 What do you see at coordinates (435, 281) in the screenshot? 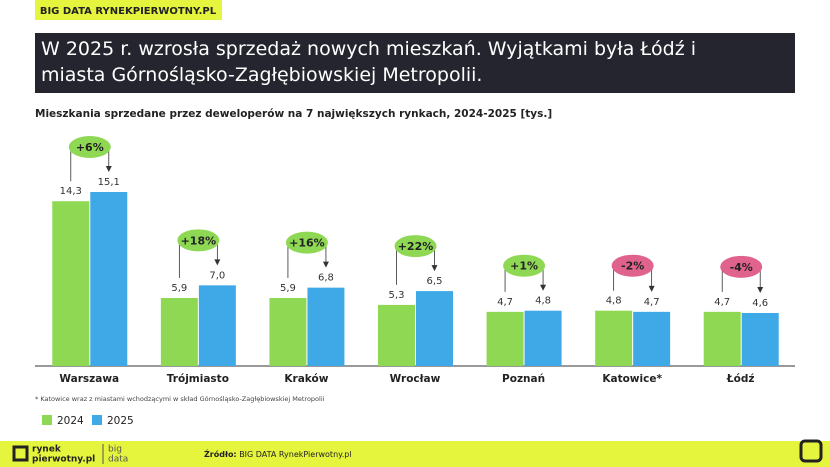
I see `value-label: 6,5` at bounding box center [435, 281].